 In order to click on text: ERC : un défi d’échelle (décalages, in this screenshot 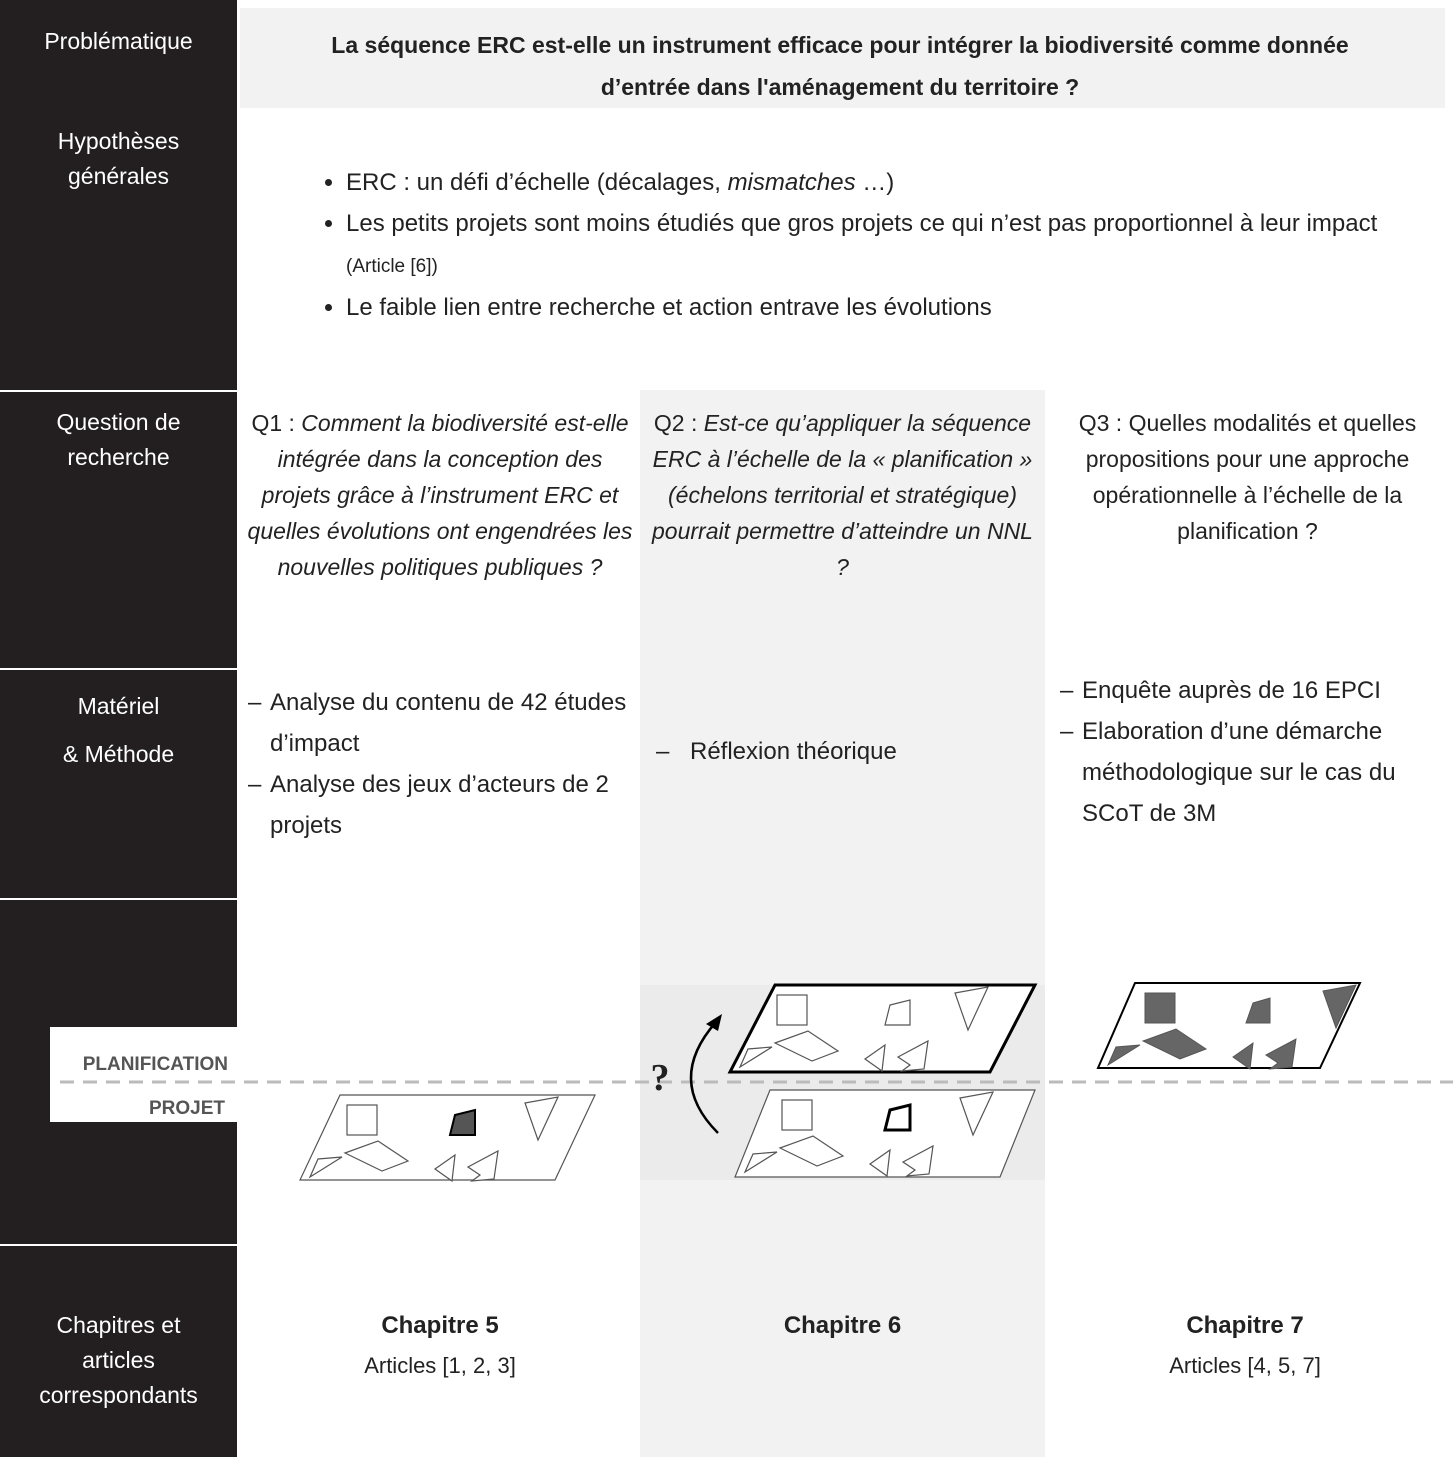, I will do `click(537, 182)`.